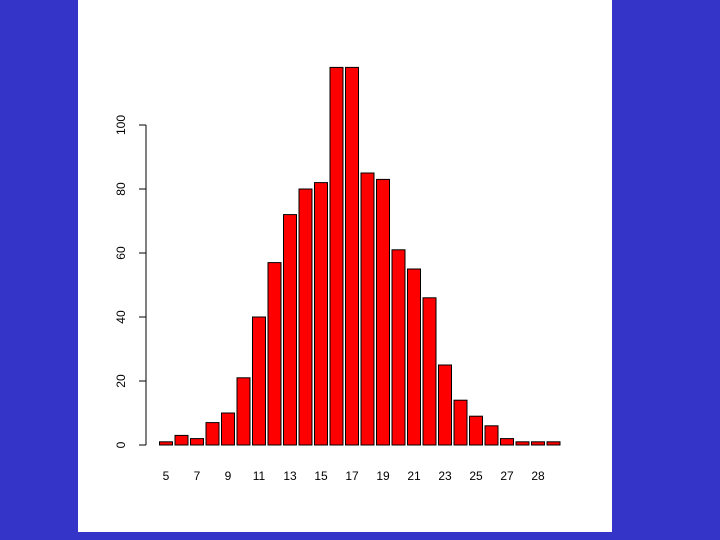 The height and width of the screenshot is (540, 720). Describe the element at coordinates (228, 476) in the screenshot. I see `x-tick-label: 9` at that location.